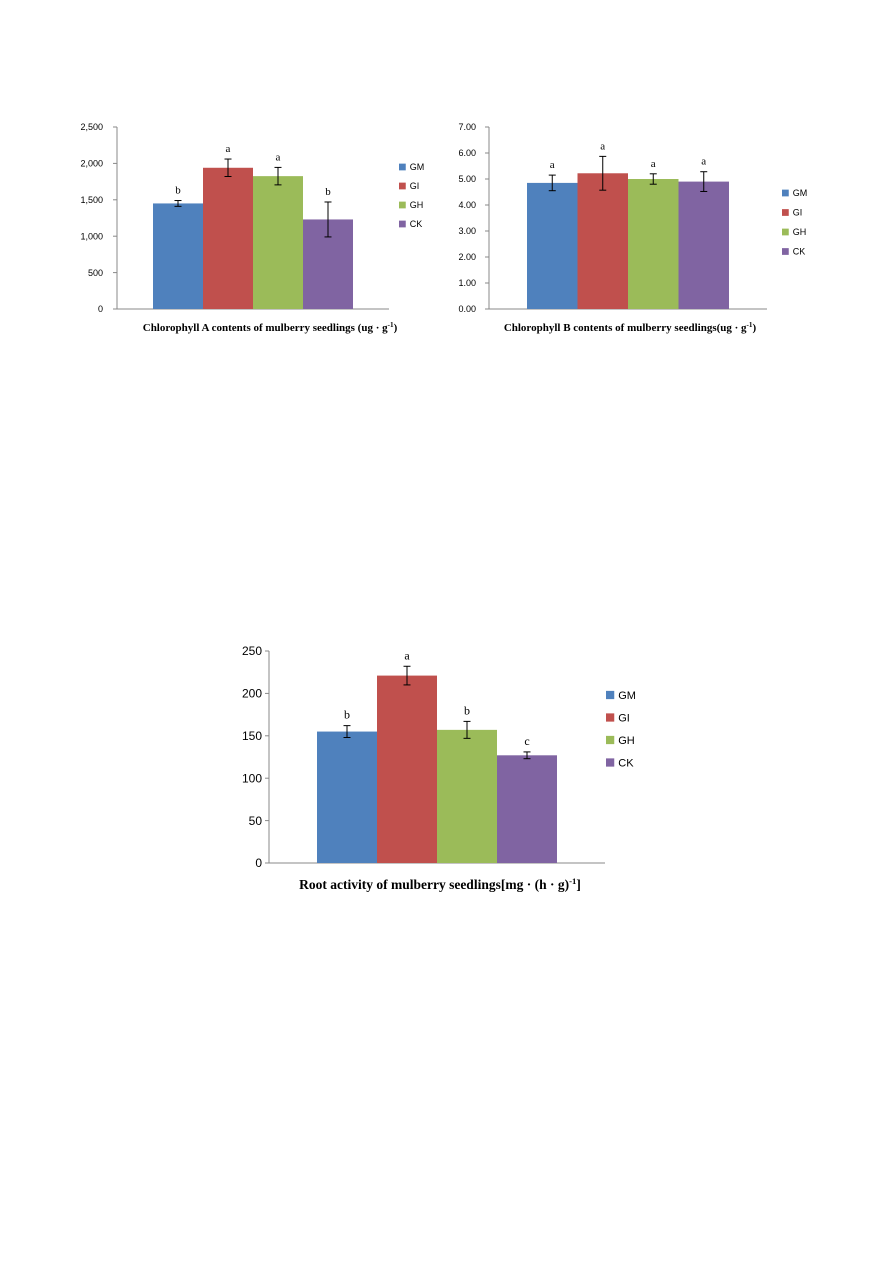 Image resolution: width=893 pixels, height=1263 pixels. I want to click on y-tick-label: 250, so click(252, 651).